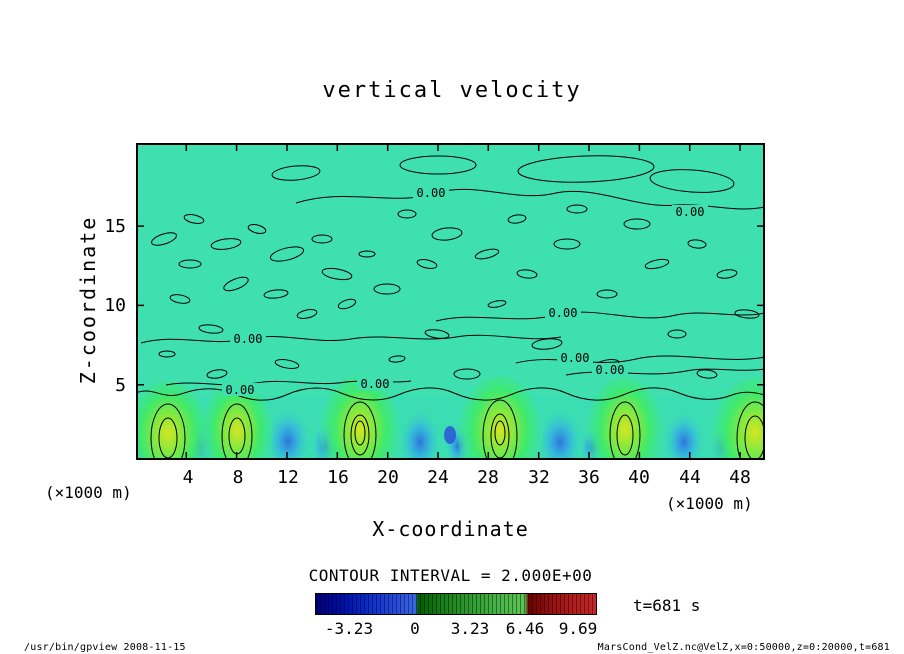  Describe the element at coordinates (578, 628) in the screenshot. I see `colorbar-tick-label: 9.69` at that location.